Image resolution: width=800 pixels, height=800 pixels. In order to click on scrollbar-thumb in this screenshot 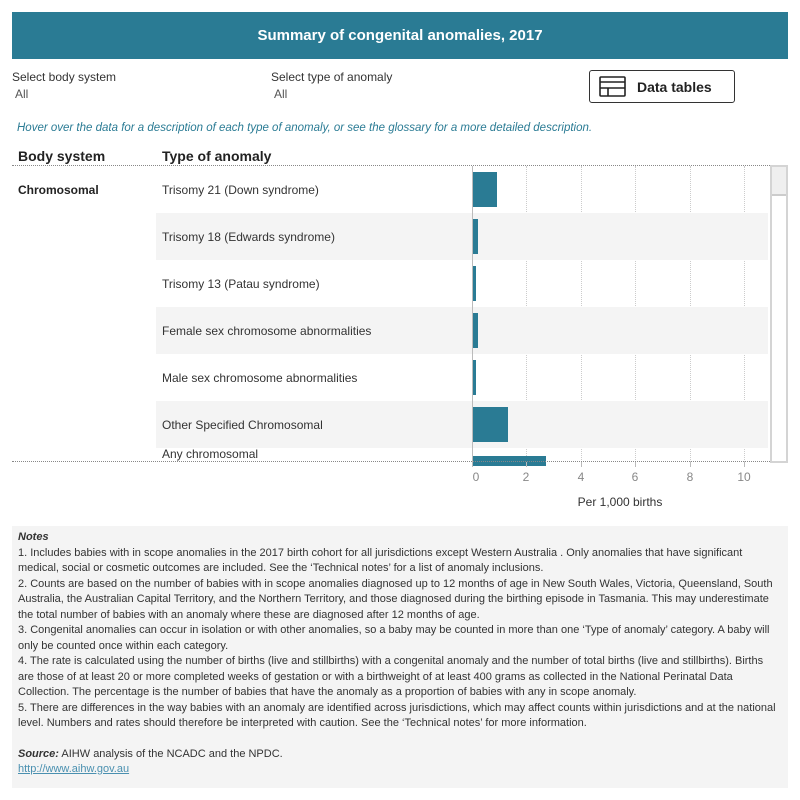, I will do `click(779, 181)`.